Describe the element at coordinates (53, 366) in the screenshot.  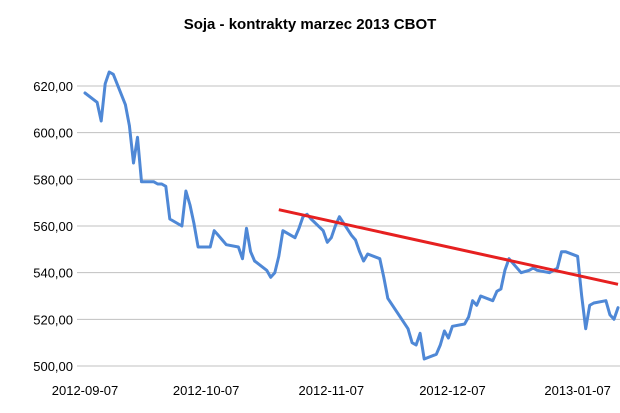
I see `y-tick-label: 500,00` at that location.